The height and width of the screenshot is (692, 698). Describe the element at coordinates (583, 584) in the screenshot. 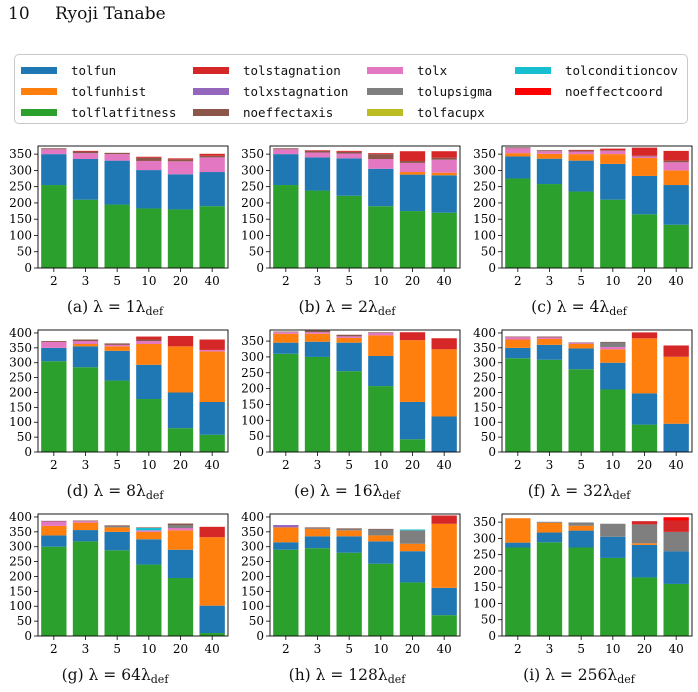

I see `stacked-bar-chart: 2 3 5 10 20 40 0 50 100 150 200 250 300 350` at that location.